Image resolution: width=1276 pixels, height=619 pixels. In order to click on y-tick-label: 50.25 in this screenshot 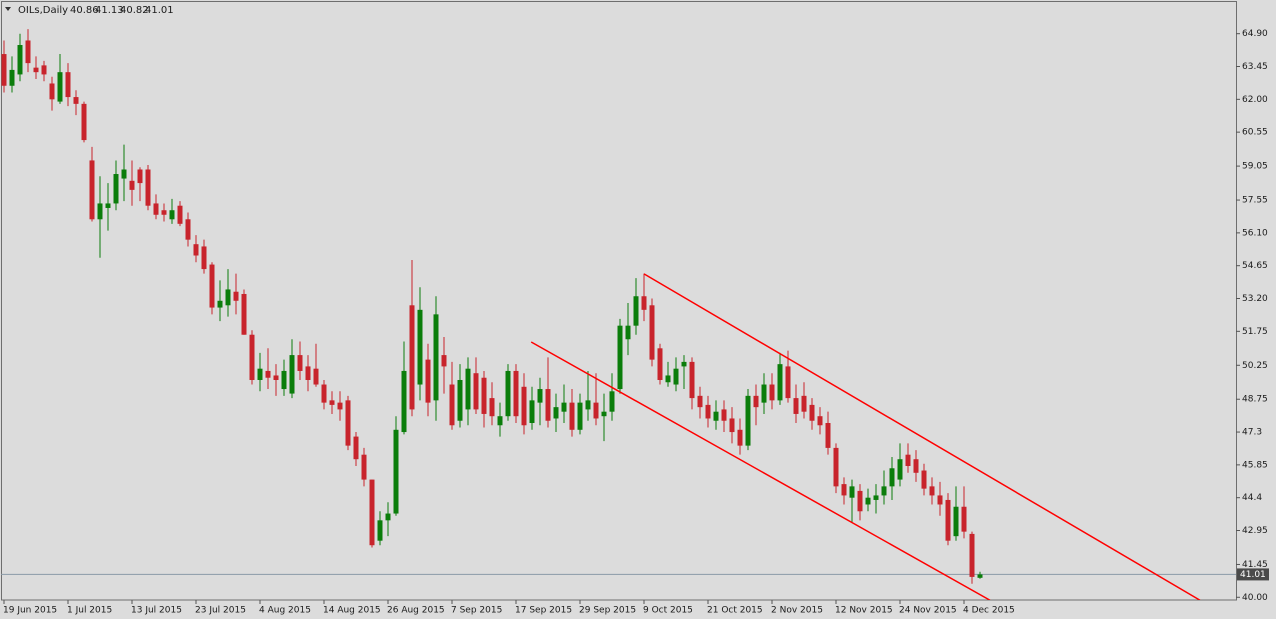, I will do `click(1255, 366)`.